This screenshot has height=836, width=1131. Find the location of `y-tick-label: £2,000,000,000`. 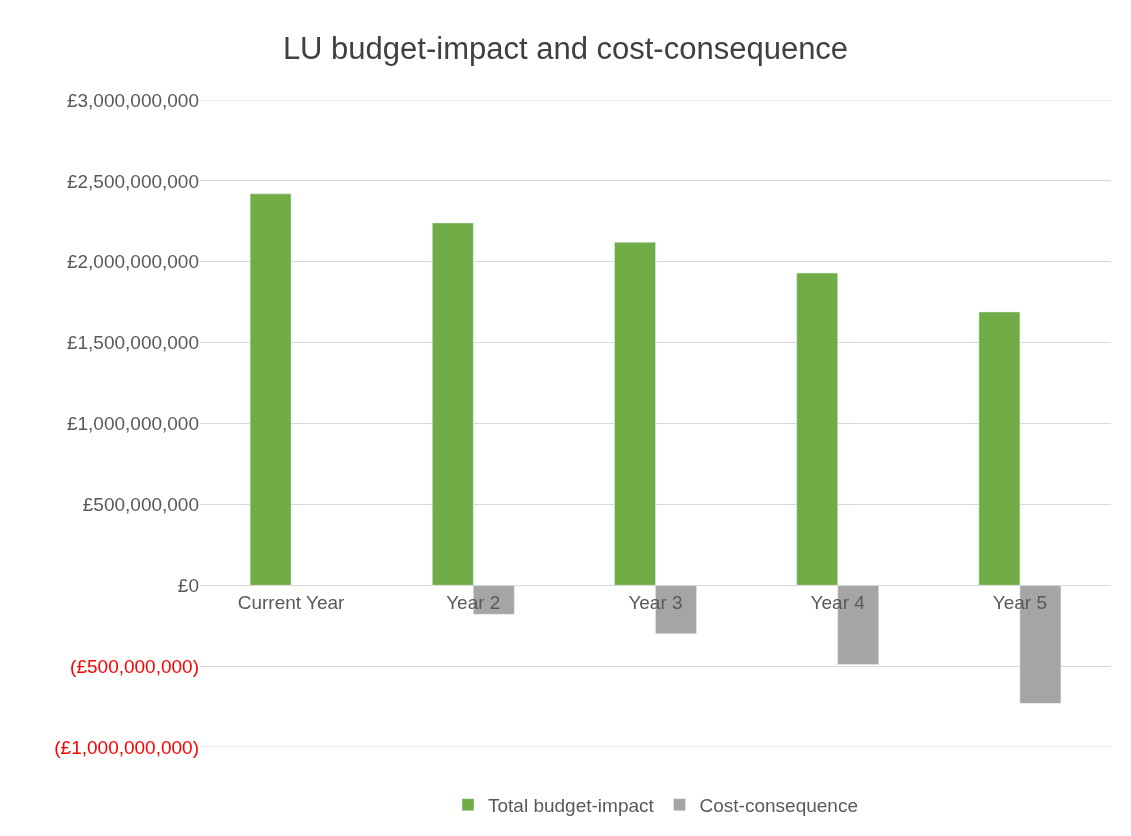

y-tick-label: £2,000,000,000 is located at coordinates (132, 262).